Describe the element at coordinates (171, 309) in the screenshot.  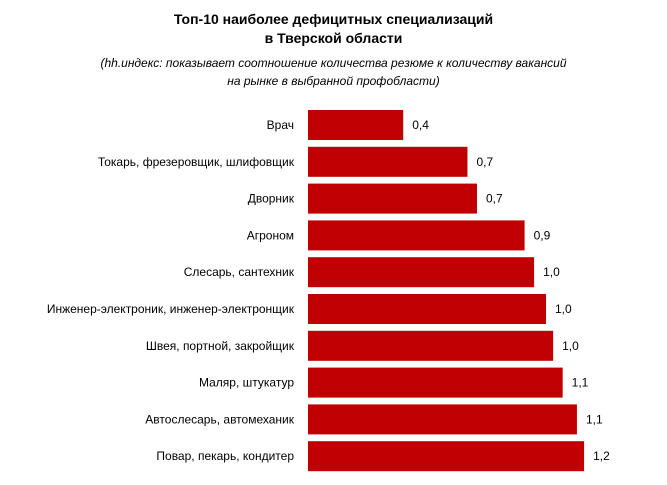
I see `category-label: Инженер-электроник, инженер-электронщик` at that location.